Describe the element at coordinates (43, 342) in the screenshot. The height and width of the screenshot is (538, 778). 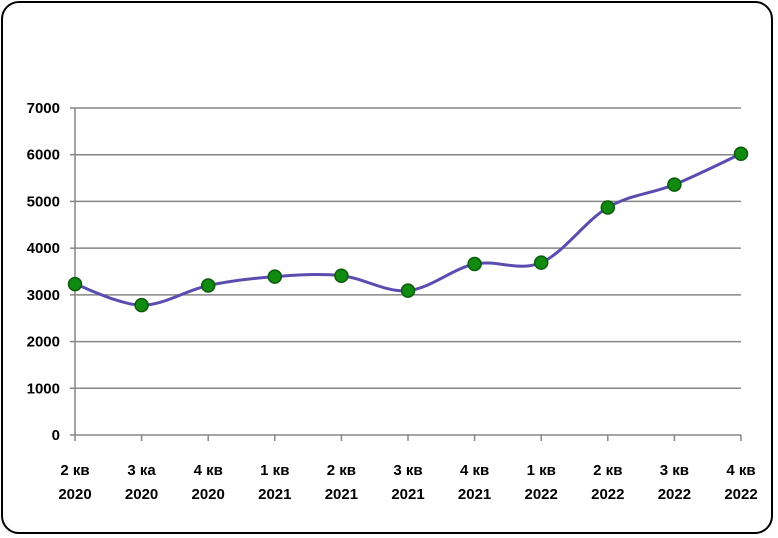
I see `y-tick-label: 2000` at that location.